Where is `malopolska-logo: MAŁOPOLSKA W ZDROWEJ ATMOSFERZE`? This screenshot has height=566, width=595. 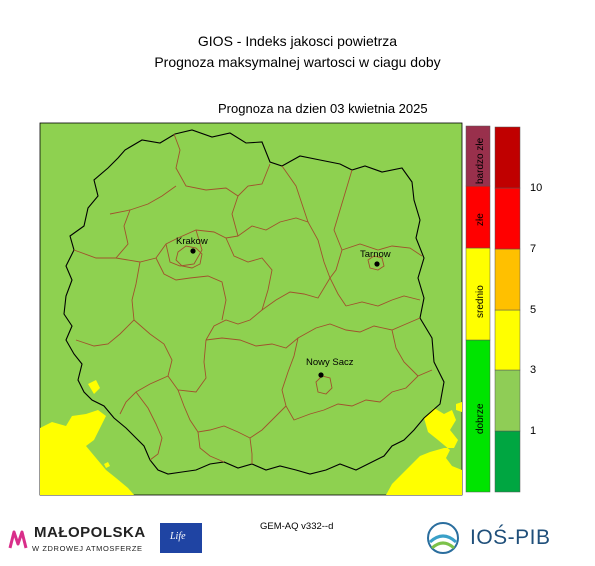 malopolska-logo: MAŁOPOLSKA W ZDROWEJ ATMOSFERZE is located at coordinates (83, 540).